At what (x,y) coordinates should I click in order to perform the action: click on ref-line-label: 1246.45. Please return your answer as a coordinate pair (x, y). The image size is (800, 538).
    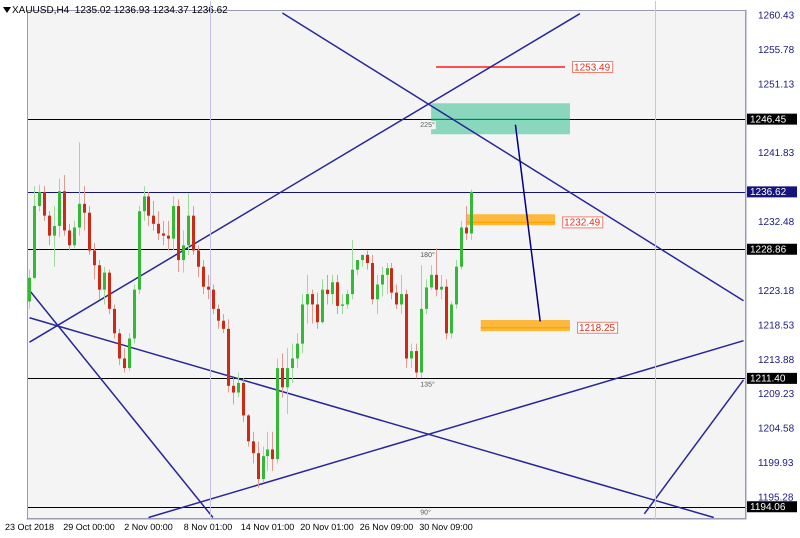
    Looking at the image, I should click on (768, 120).